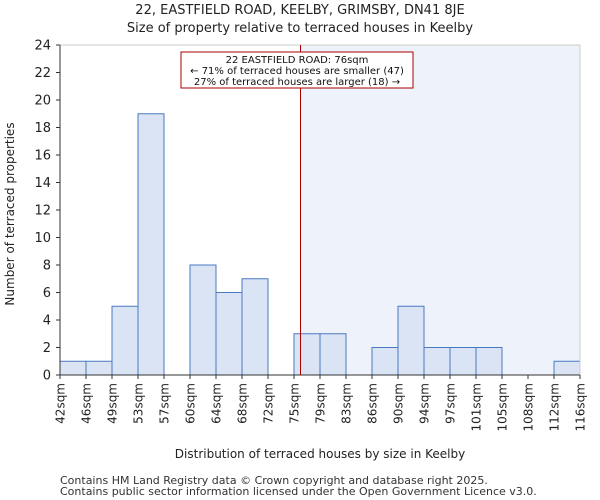  What do you see at coordinates (139, 403) in the screenshot?
I see `x-tick-label: 53sqm` at bounding box center [139, 403].